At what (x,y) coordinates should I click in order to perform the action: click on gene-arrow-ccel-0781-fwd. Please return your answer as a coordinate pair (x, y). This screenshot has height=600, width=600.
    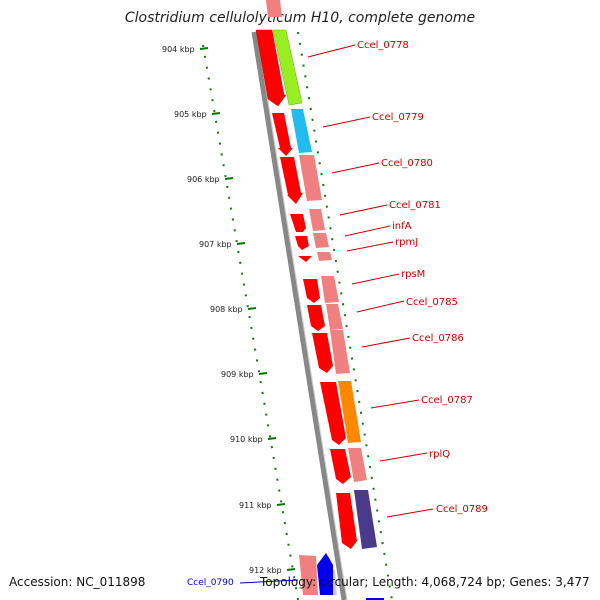
    Looking at the image, I should click on (298, 223).